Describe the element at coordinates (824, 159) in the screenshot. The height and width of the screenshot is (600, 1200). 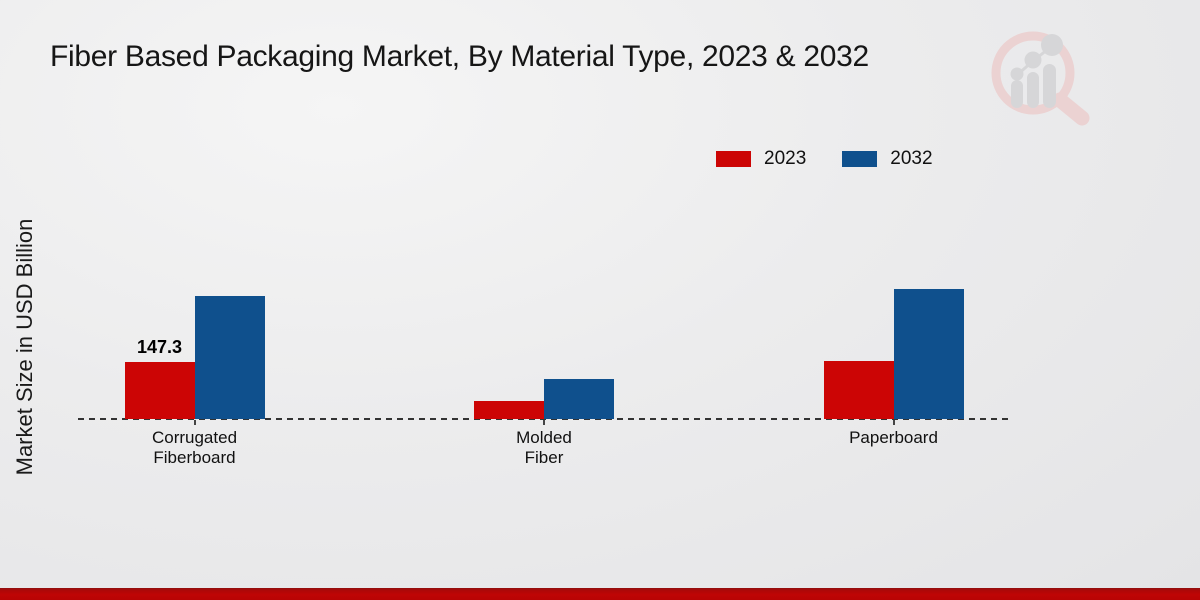
I see `legend: 2023 2032` at that location.